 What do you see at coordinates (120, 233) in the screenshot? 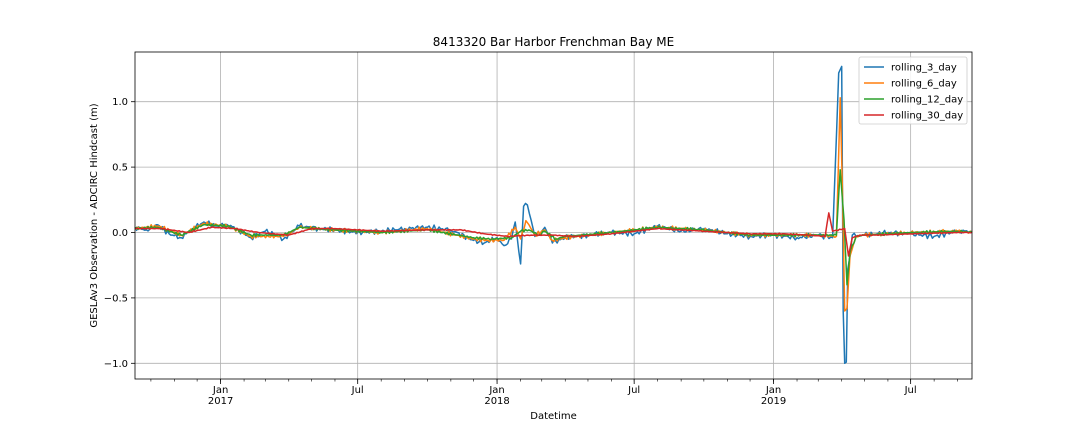
I see `y-tick-label: 0.0` at bounding box center [120, 233].